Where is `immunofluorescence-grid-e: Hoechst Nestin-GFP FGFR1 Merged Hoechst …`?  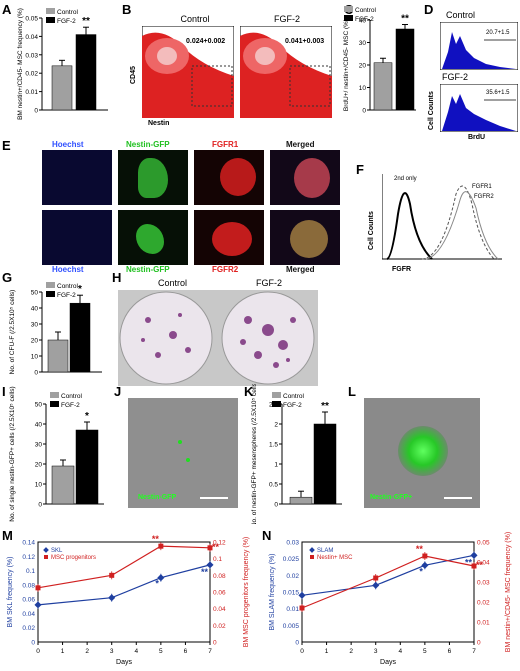
immunofluorescence-grid-e: Hoechst Nestin-GFP FGFR1 Merged Hoechst … is located at coordinates (192, 207).